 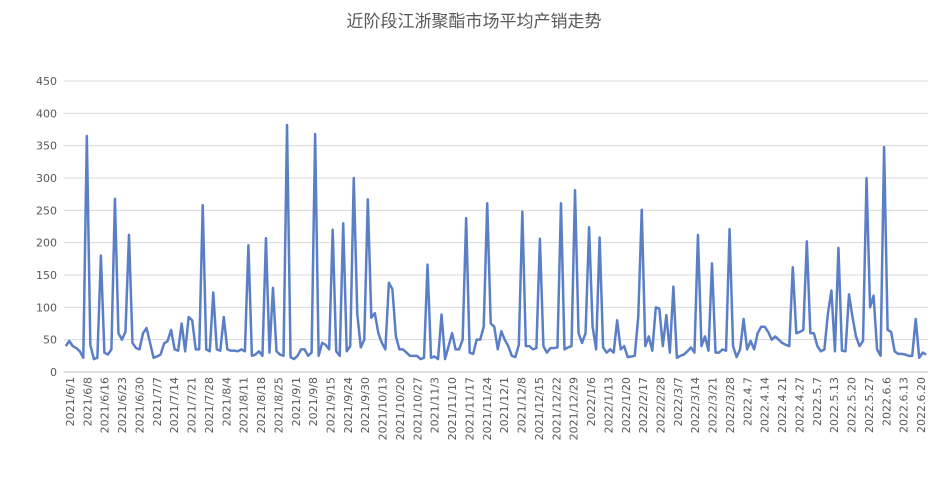 I want to click on x-tick-label: 2021/6/23, so click(x=122, y=405).